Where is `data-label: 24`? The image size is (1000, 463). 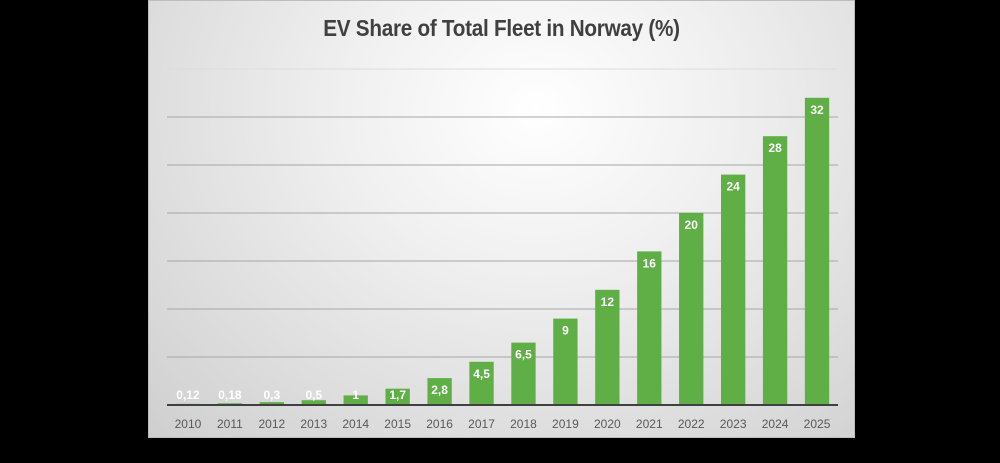
data-label: 24 is located at coordinates (733, 187).